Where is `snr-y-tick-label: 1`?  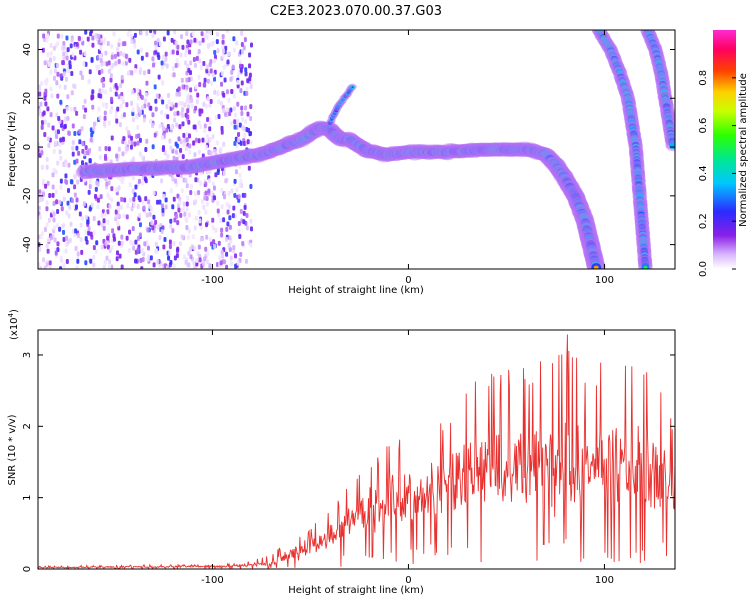 snr-y-tick-label: 1 is located at coordinates (27, 497).